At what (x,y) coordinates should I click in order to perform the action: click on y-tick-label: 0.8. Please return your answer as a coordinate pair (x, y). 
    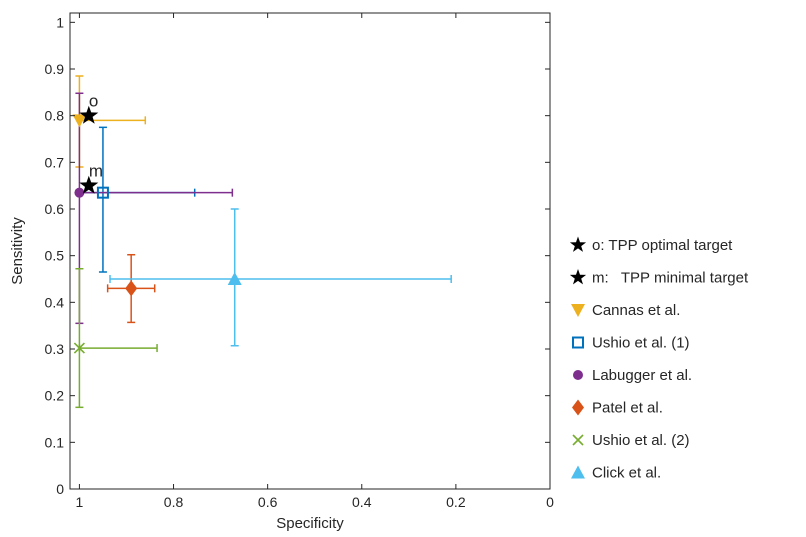
    Looking at the image, I should click on (55, 116).